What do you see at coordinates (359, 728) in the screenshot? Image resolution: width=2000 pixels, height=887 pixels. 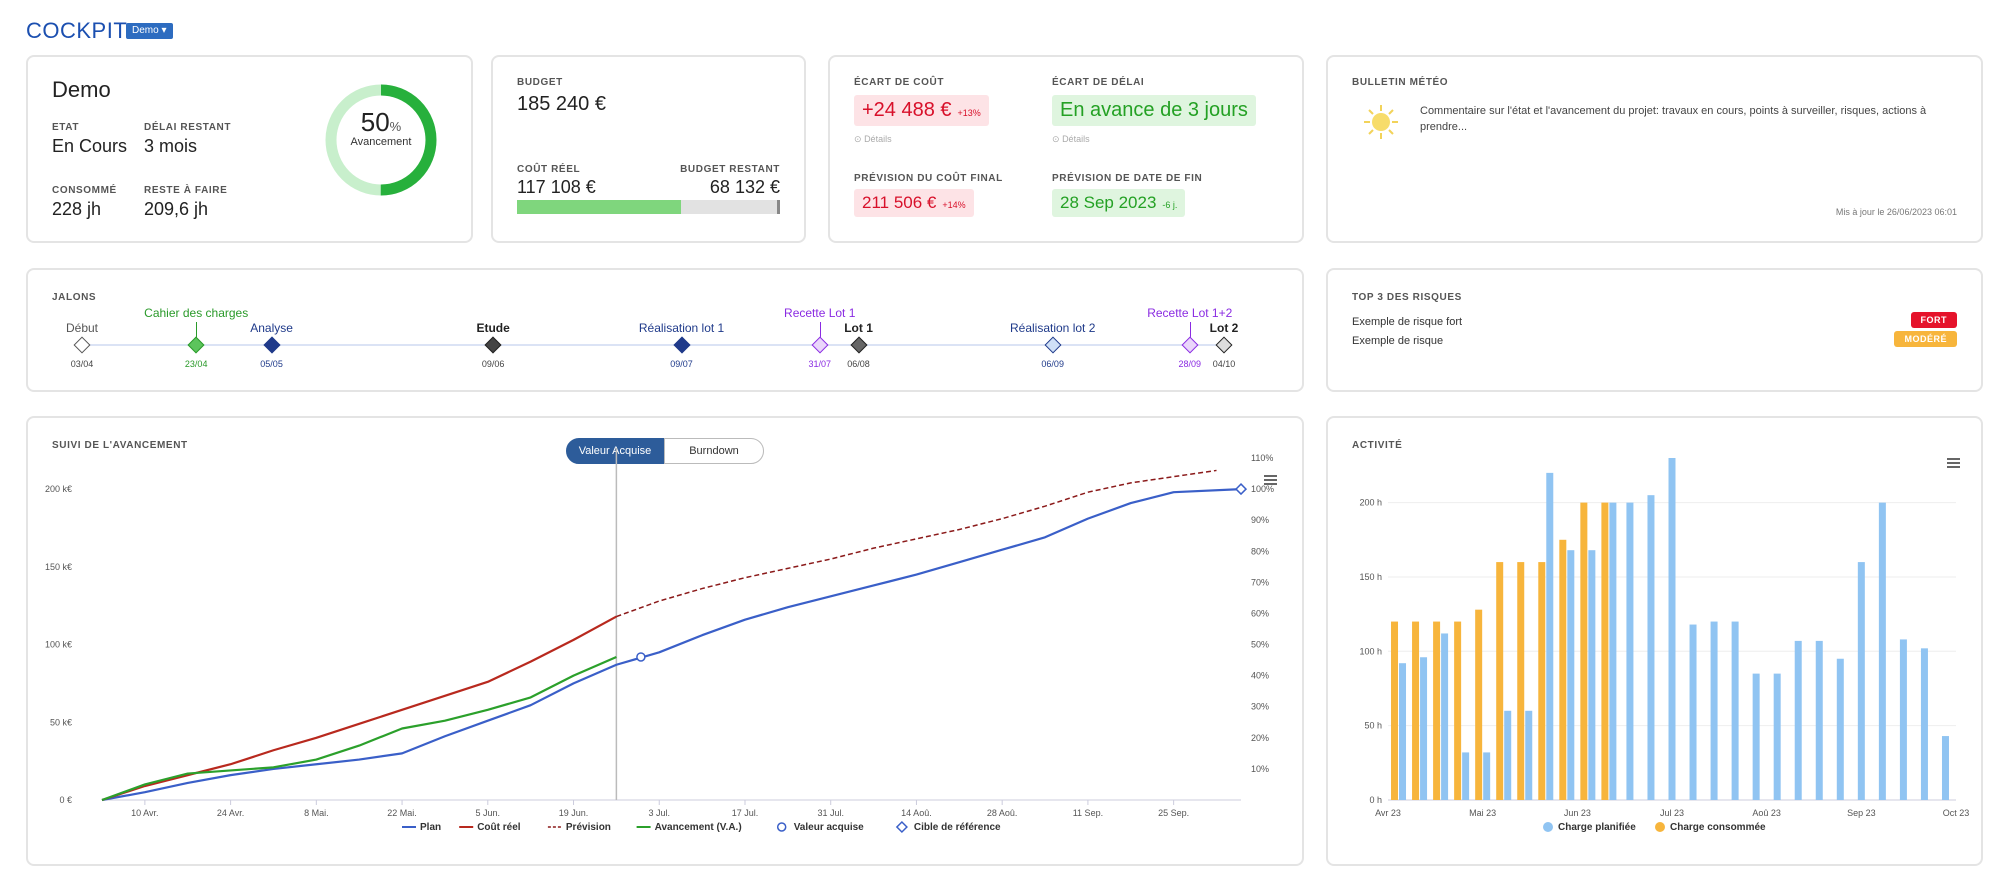 I see `series-line-avancement-v-a-` at bounding box center [359, 728].